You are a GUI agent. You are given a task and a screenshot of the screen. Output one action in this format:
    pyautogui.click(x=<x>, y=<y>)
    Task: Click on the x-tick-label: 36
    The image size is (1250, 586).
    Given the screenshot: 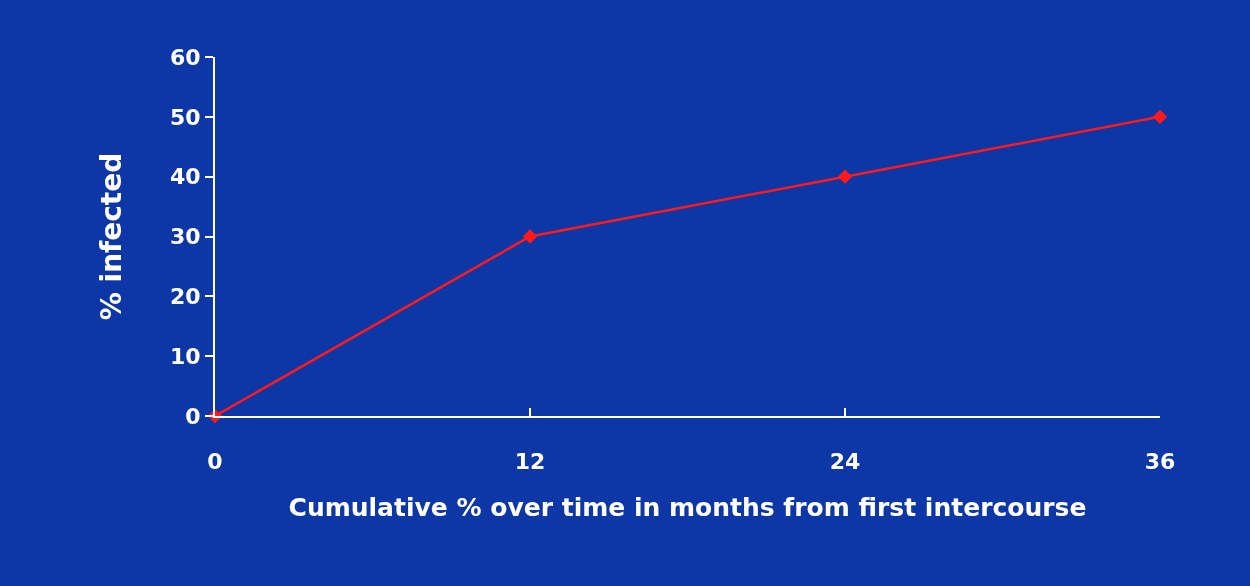 What is the action you would take?
    pyautogui.click(x=1160, y=462)
    